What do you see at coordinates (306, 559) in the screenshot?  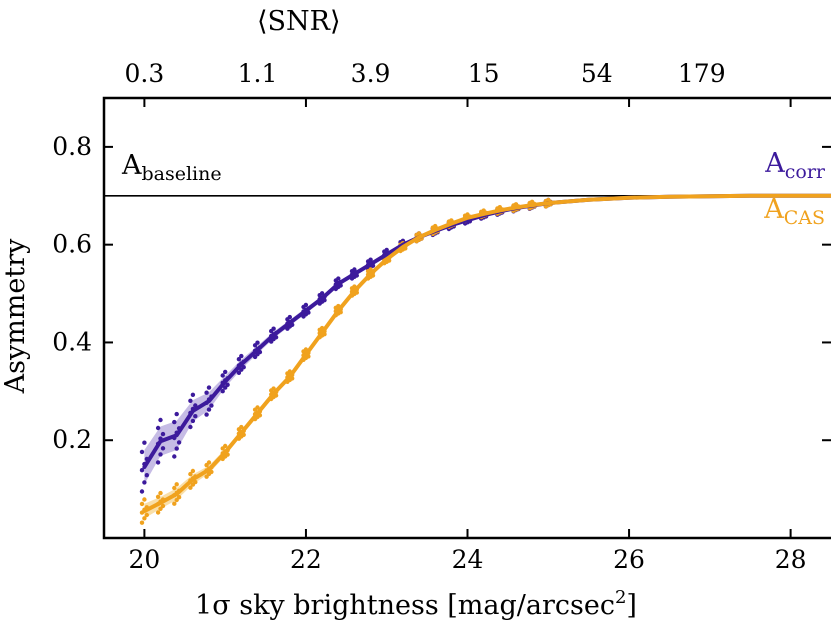 I see `x-tick-label: 22` at bounding box center [306, 559].